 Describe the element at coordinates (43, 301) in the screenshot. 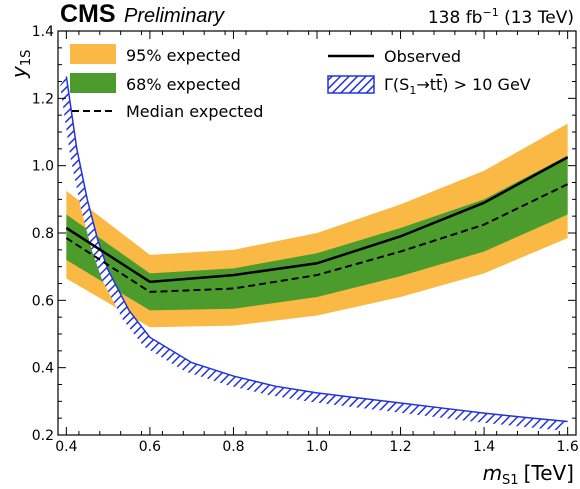

I see `y-tick-label: 0.6` at that location.